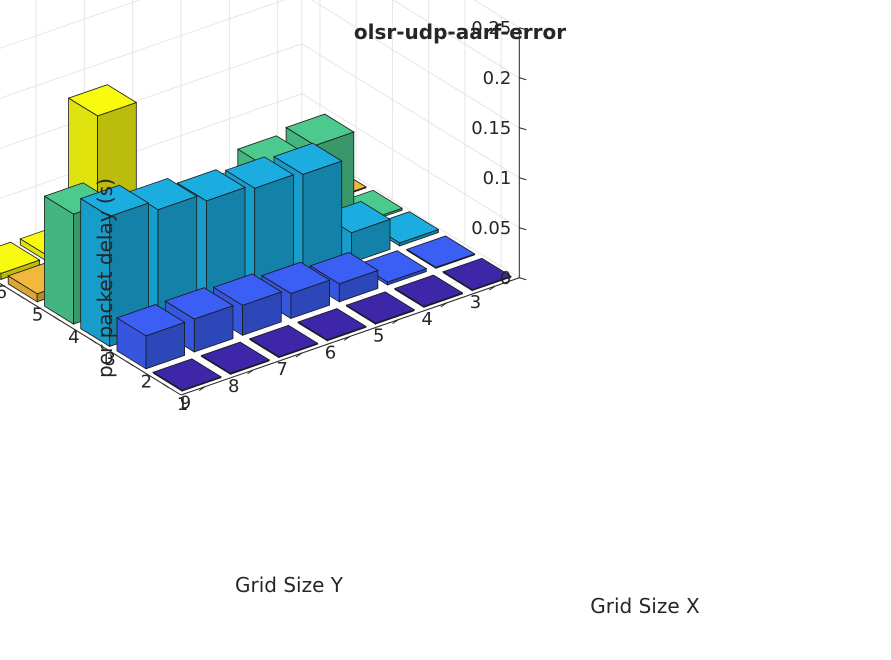  Describe the element at coordinates (497, 78) in the screenshot. I see `z-tick-label: 0.2` at that location.